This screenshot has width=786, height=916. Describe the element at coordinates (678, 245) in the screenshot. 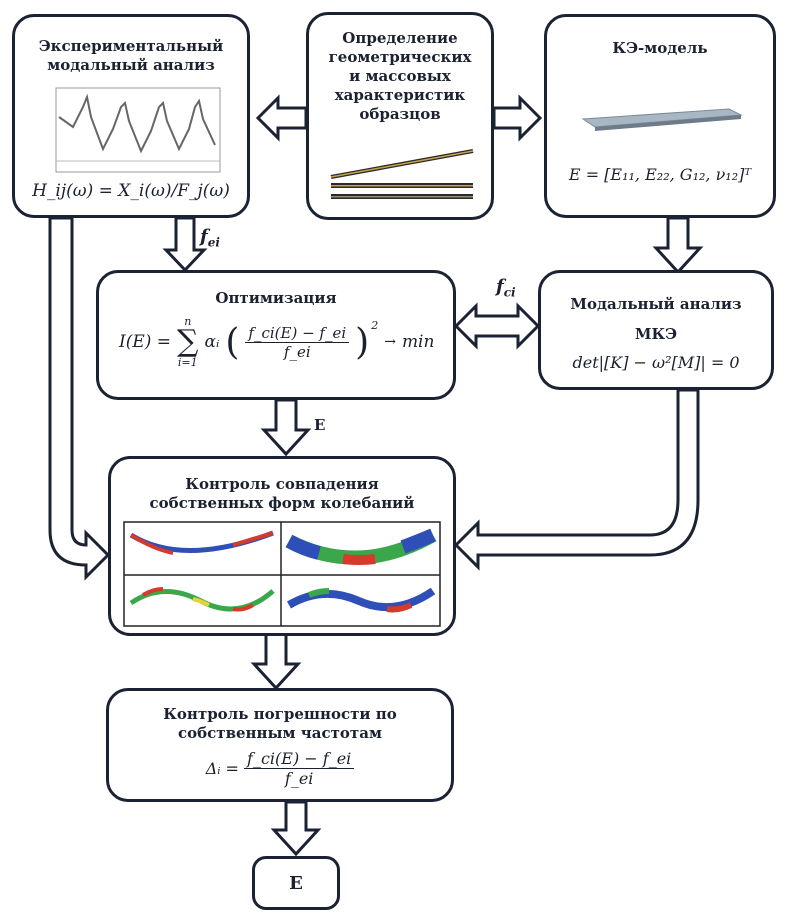

I see `arrow-fe-to-modal` at that location.